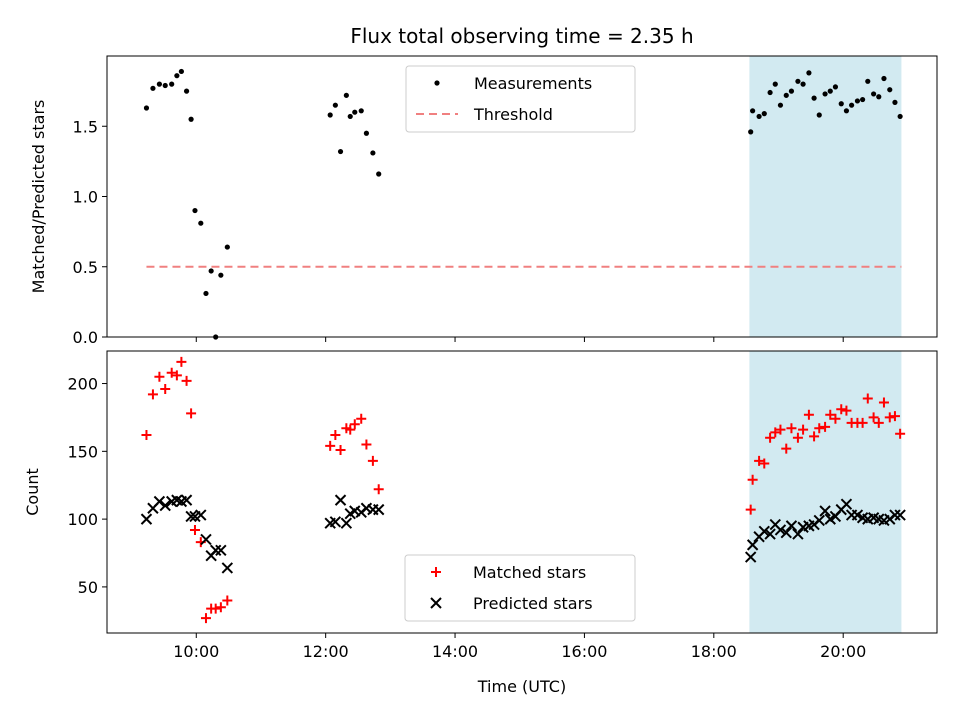  Describe the element at coordinates (85, 197) in the screenshot. I see `y-tick-label: 1.0` at that location.